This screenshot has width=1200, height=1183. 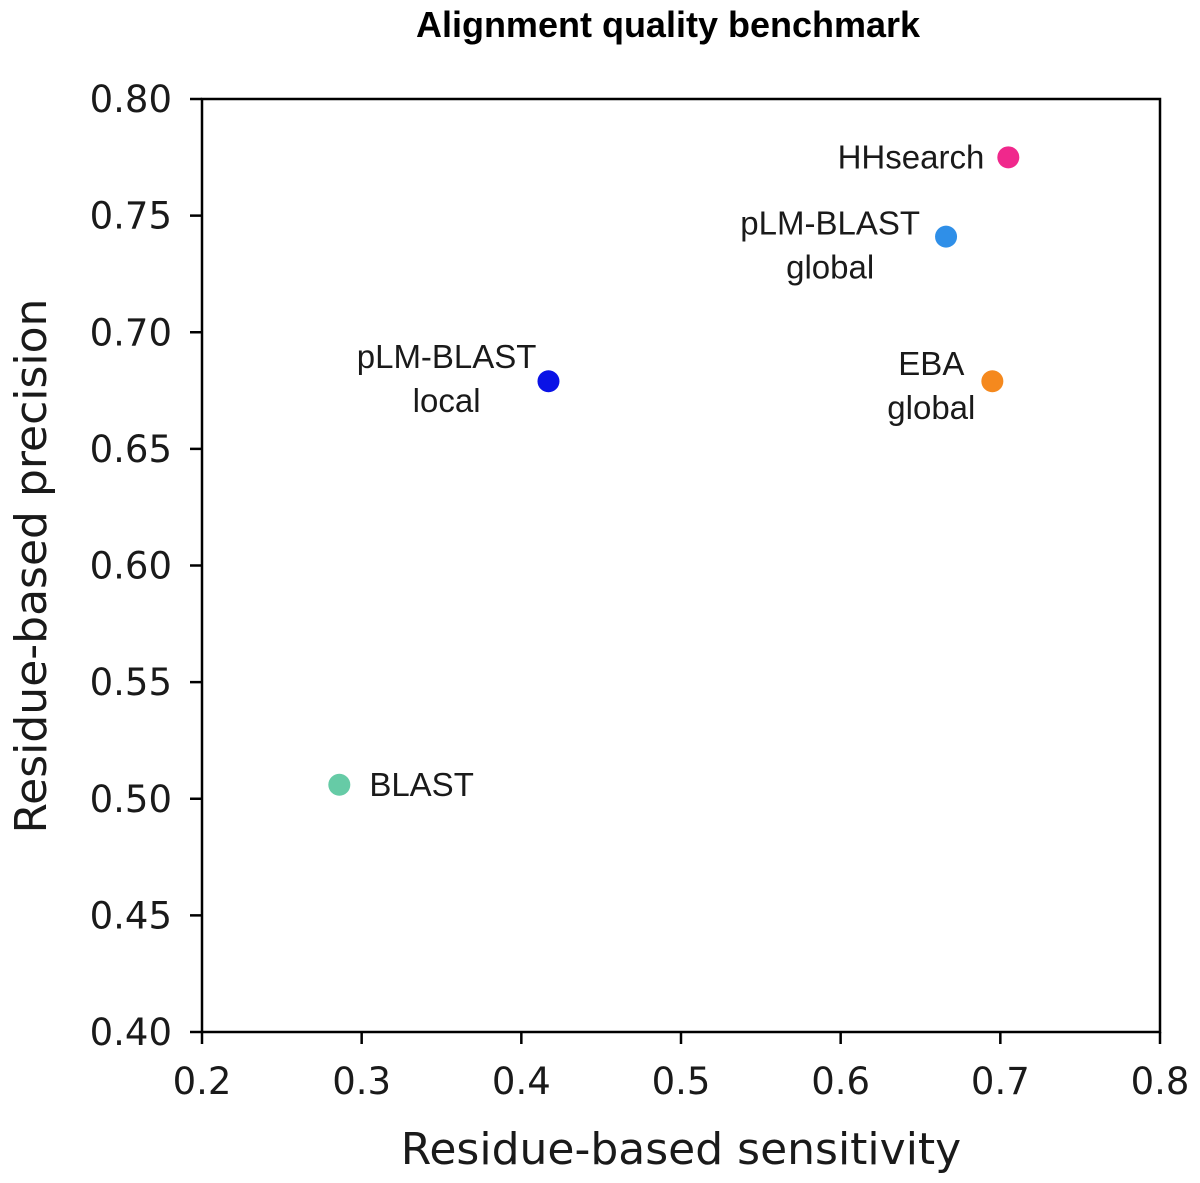 I want to click on y-tick-label: 0.70, so click(x=131, y=332).